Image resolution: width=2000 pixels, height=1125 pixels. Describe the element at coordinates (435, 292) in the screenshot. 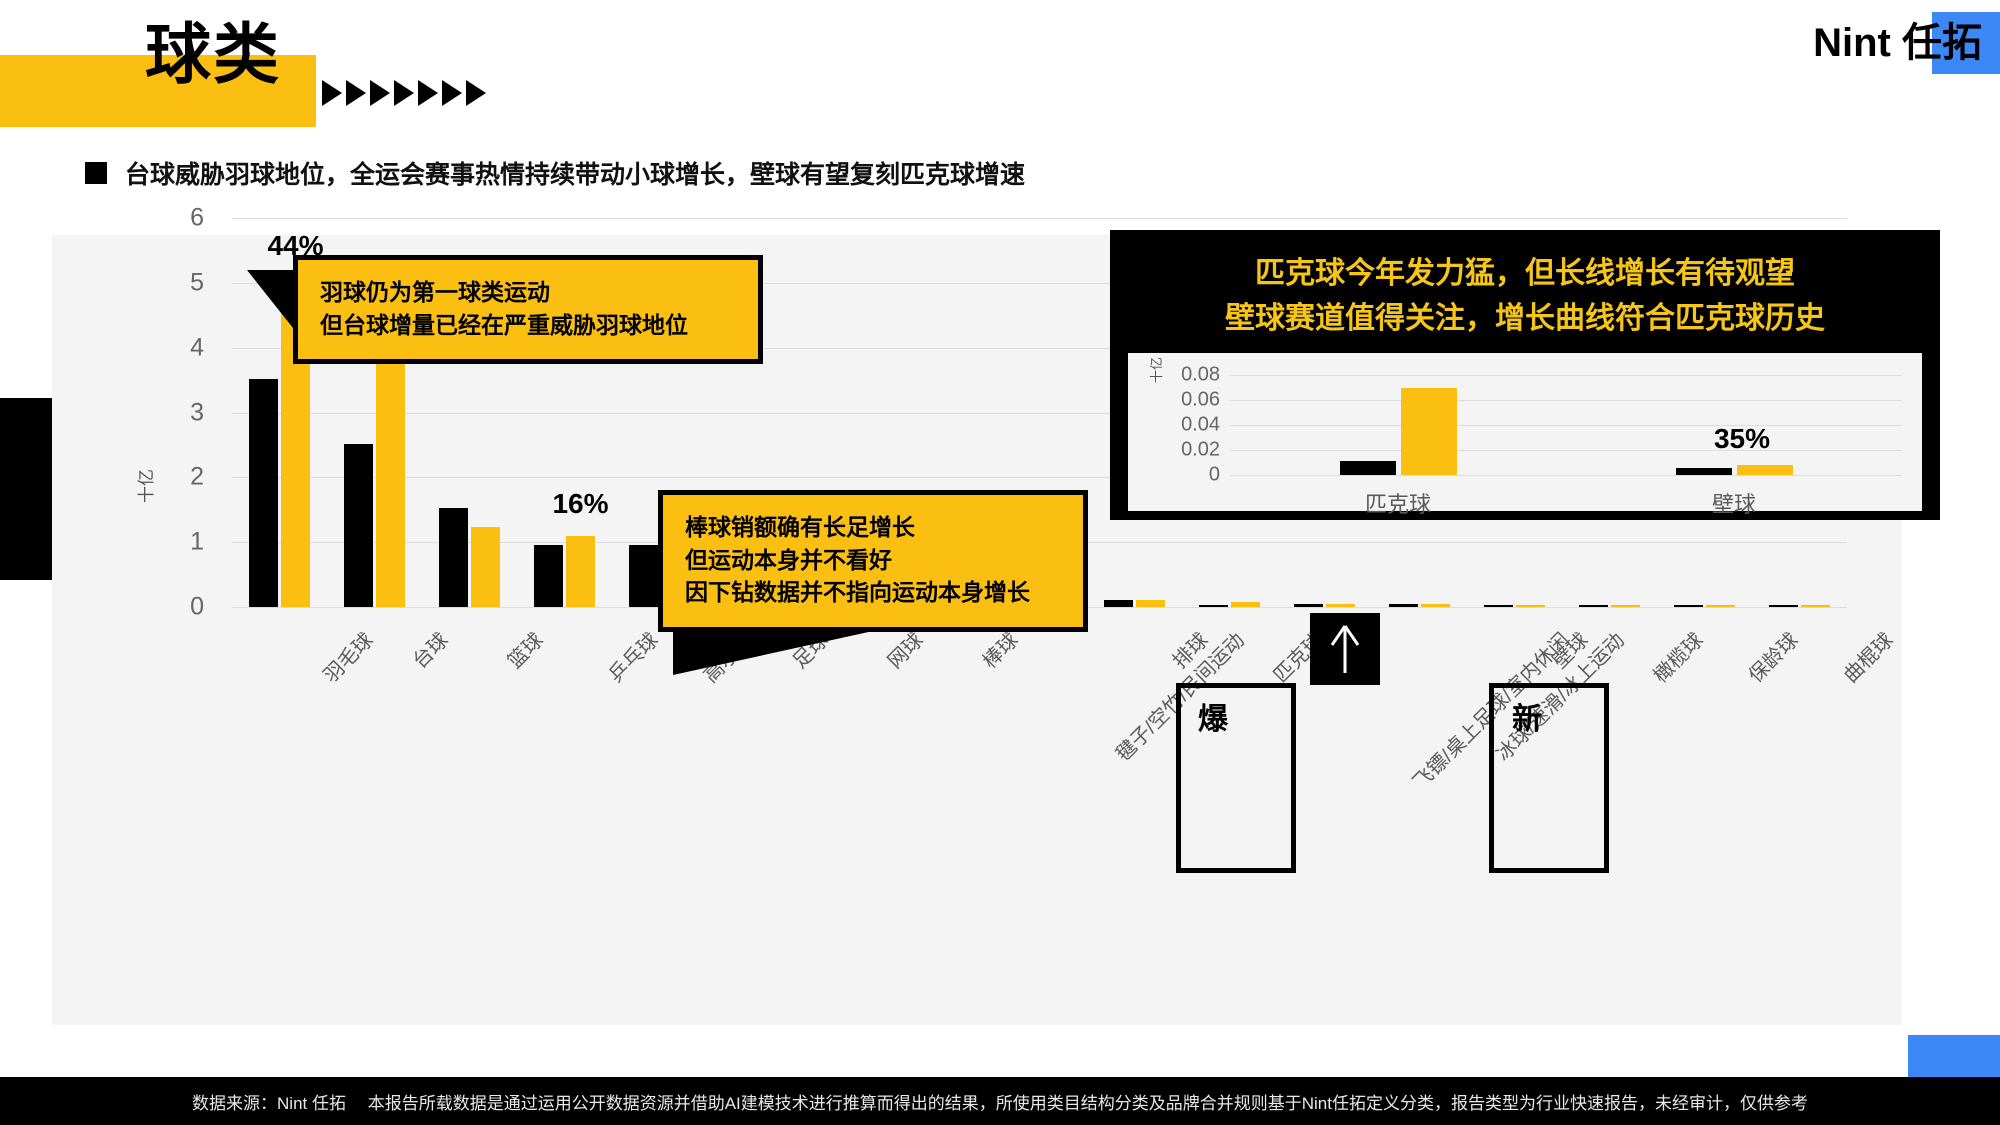

I see `callout-line: 羽球仍为第一球类运动` at that location.